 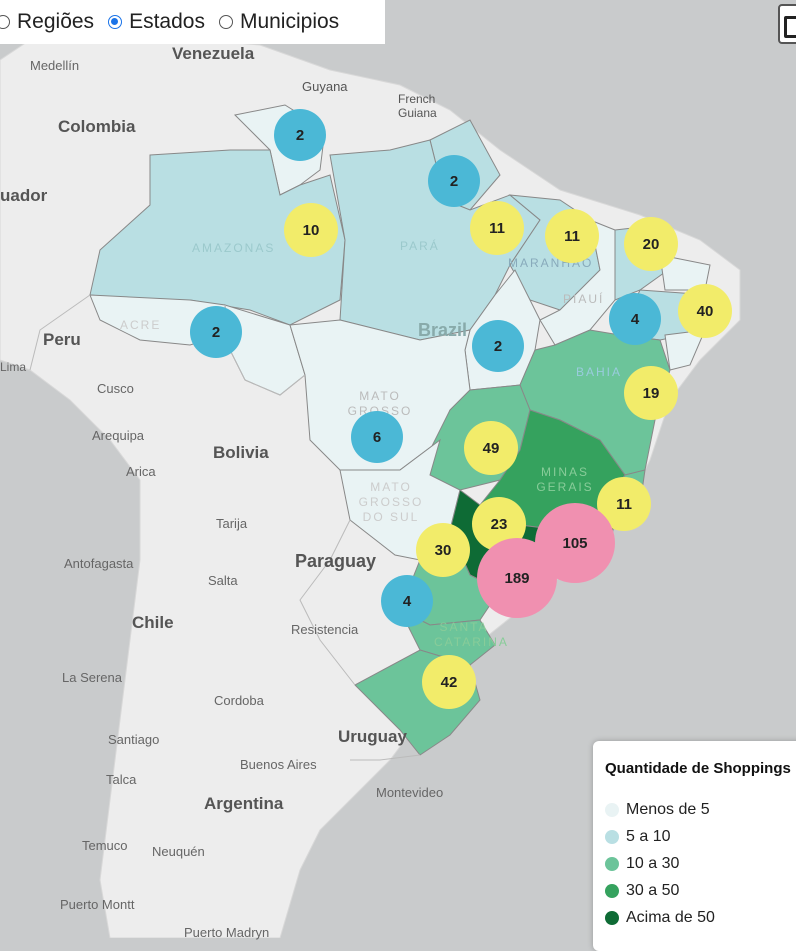 What do you see at coordinates (420, 246) in the screenshot?
I see `state-label-para: PARÁ` at bounding box center [420, 246].